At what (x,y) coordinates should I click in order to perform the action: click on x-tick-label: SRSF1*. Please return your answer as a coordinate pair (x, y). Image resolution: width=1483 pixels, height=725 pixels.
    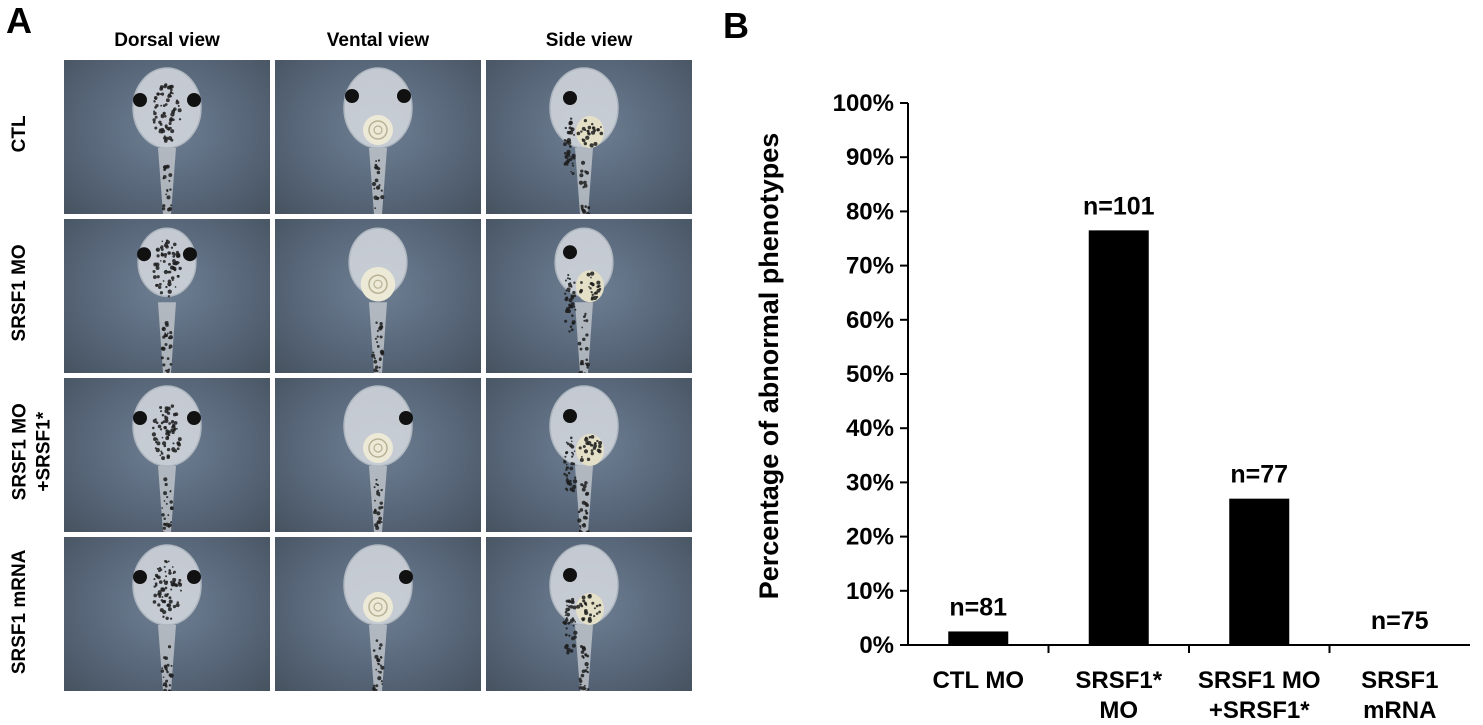
    Looking at the image, I should click on (1118, 680).